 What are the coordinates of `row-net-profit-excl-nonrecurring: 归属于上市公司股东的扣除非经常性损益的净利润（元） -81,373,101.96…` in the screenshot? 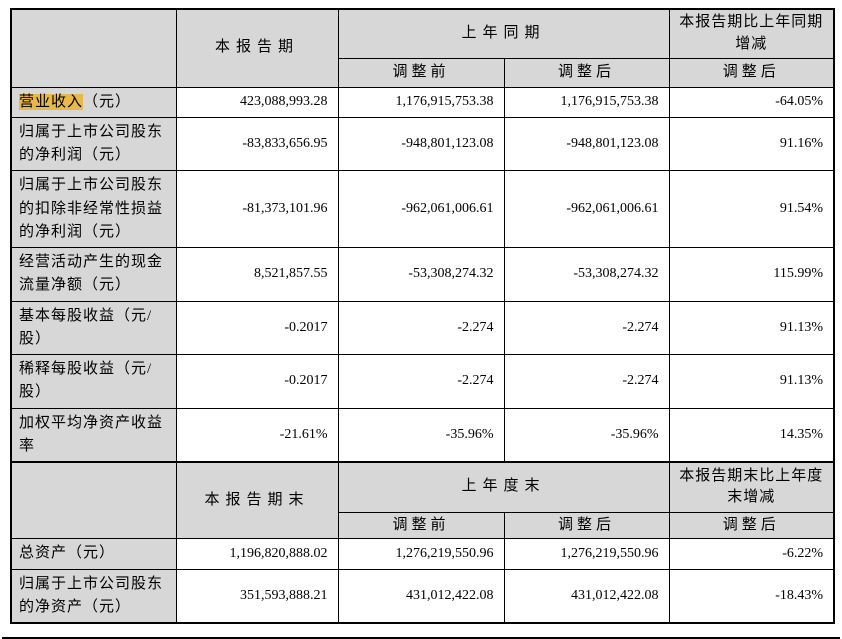 It's located at (422, 209).